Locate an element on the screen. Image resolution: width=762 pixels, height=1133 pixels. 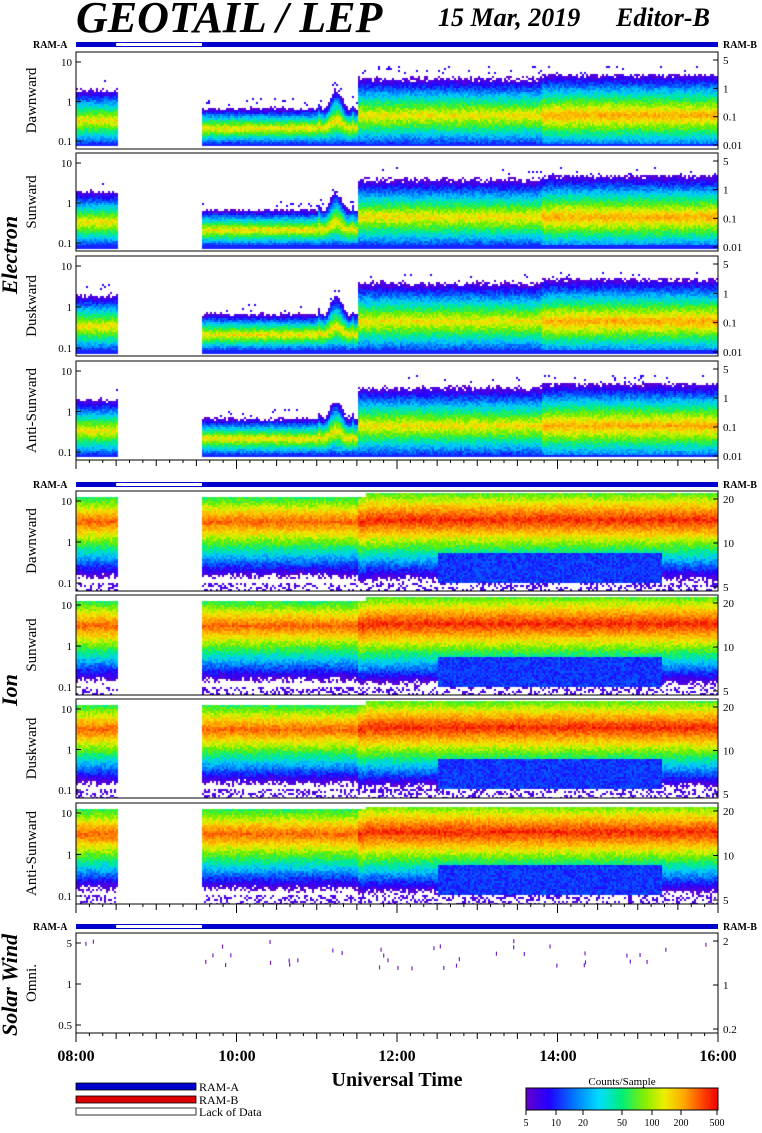
y-tick-label-right: 2 is located at coordinates (726, 942).